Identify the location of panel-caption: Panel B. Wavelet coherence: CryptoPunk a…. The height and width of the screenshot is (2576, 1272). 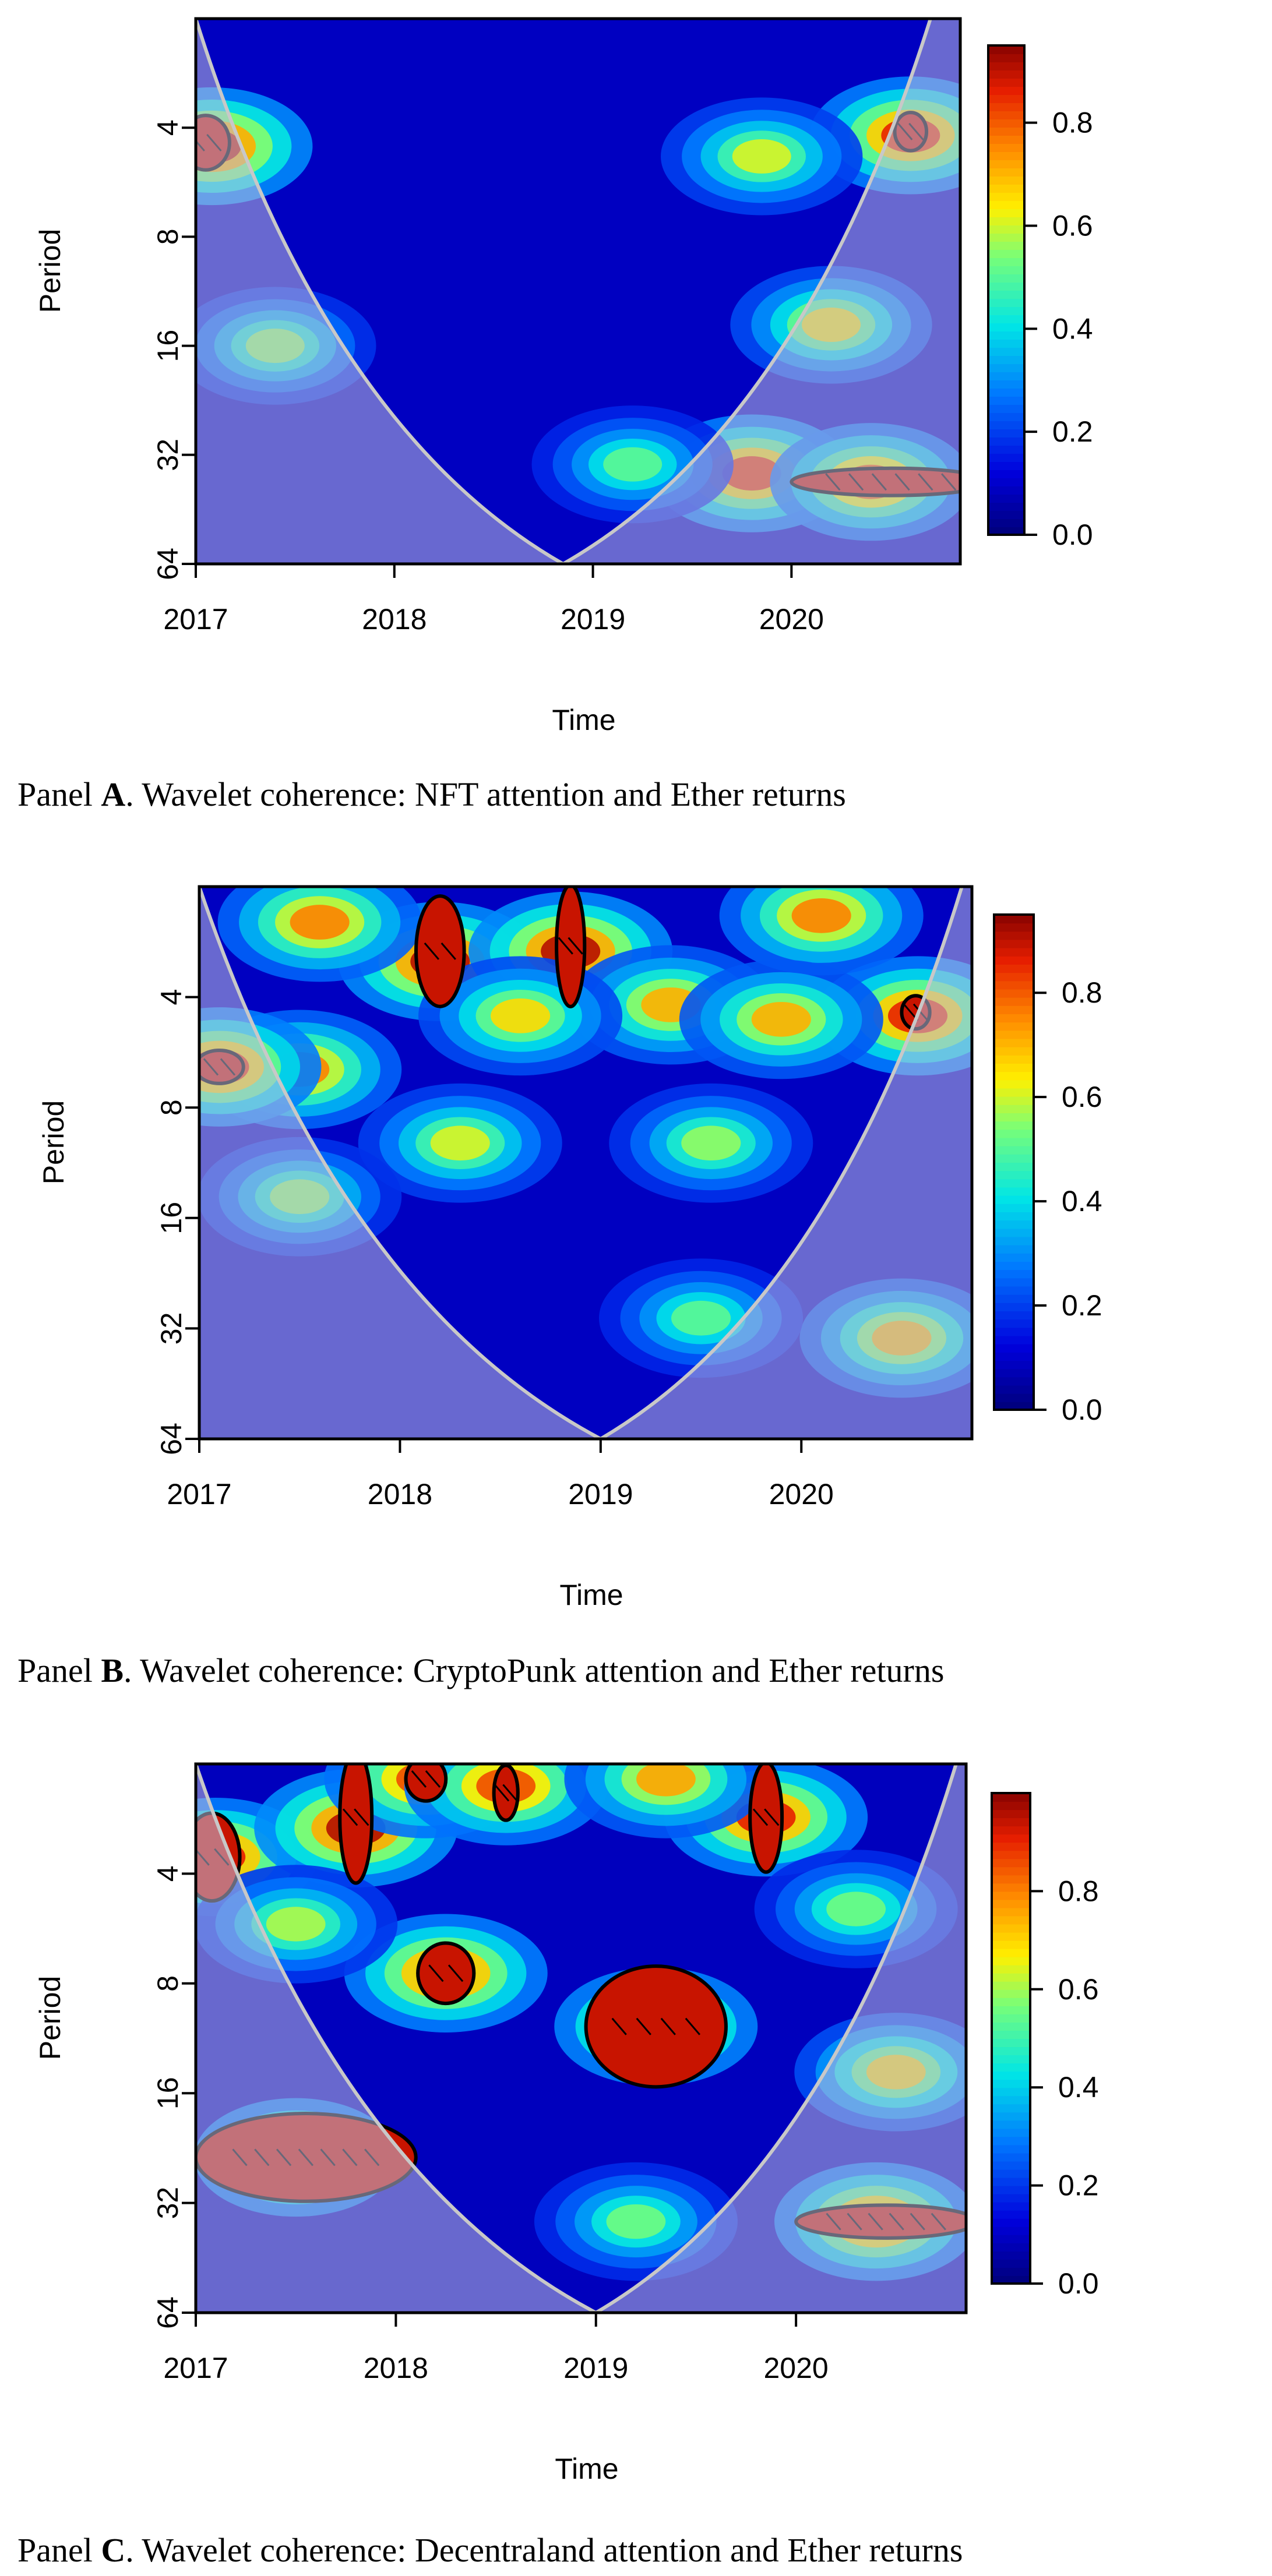
(480, 1670).